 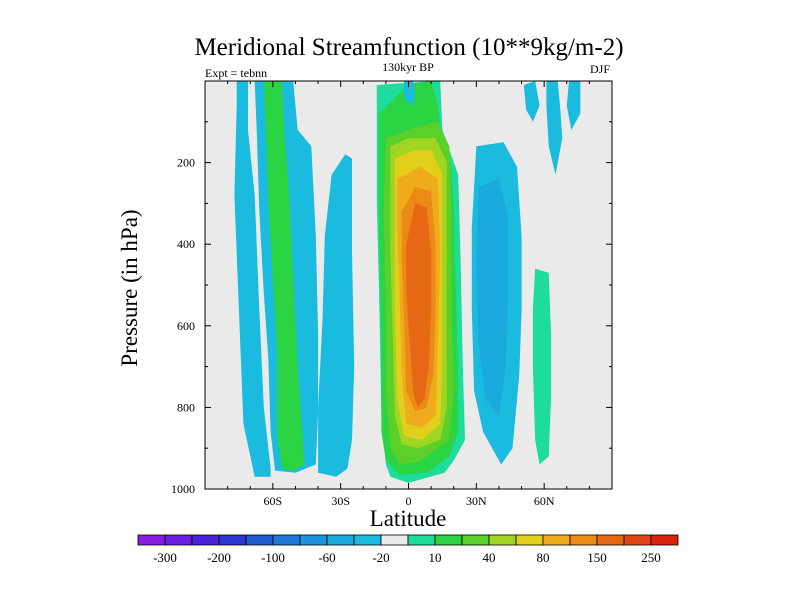 What do you see at coordinates (597, 557) in the screenshot?
I see `colorbar-label: 150` at bounding box center [597, 557].